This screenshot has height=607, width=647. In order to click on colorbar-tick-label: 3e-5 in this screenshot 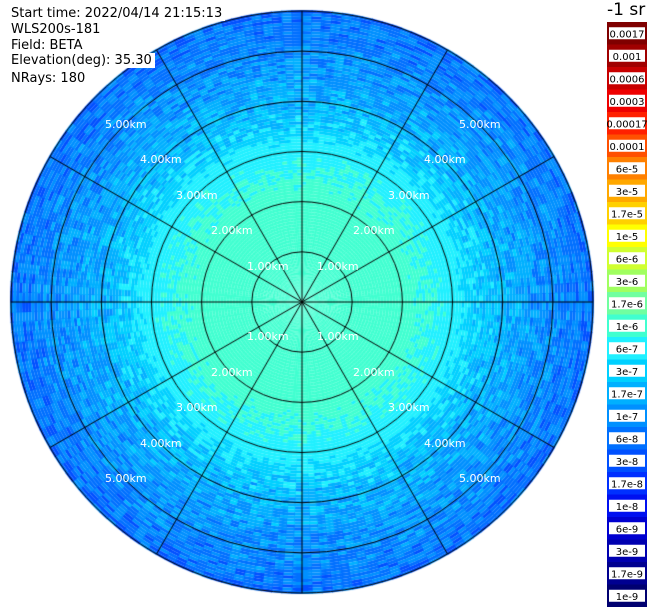, I will do `click(627, 192)`.